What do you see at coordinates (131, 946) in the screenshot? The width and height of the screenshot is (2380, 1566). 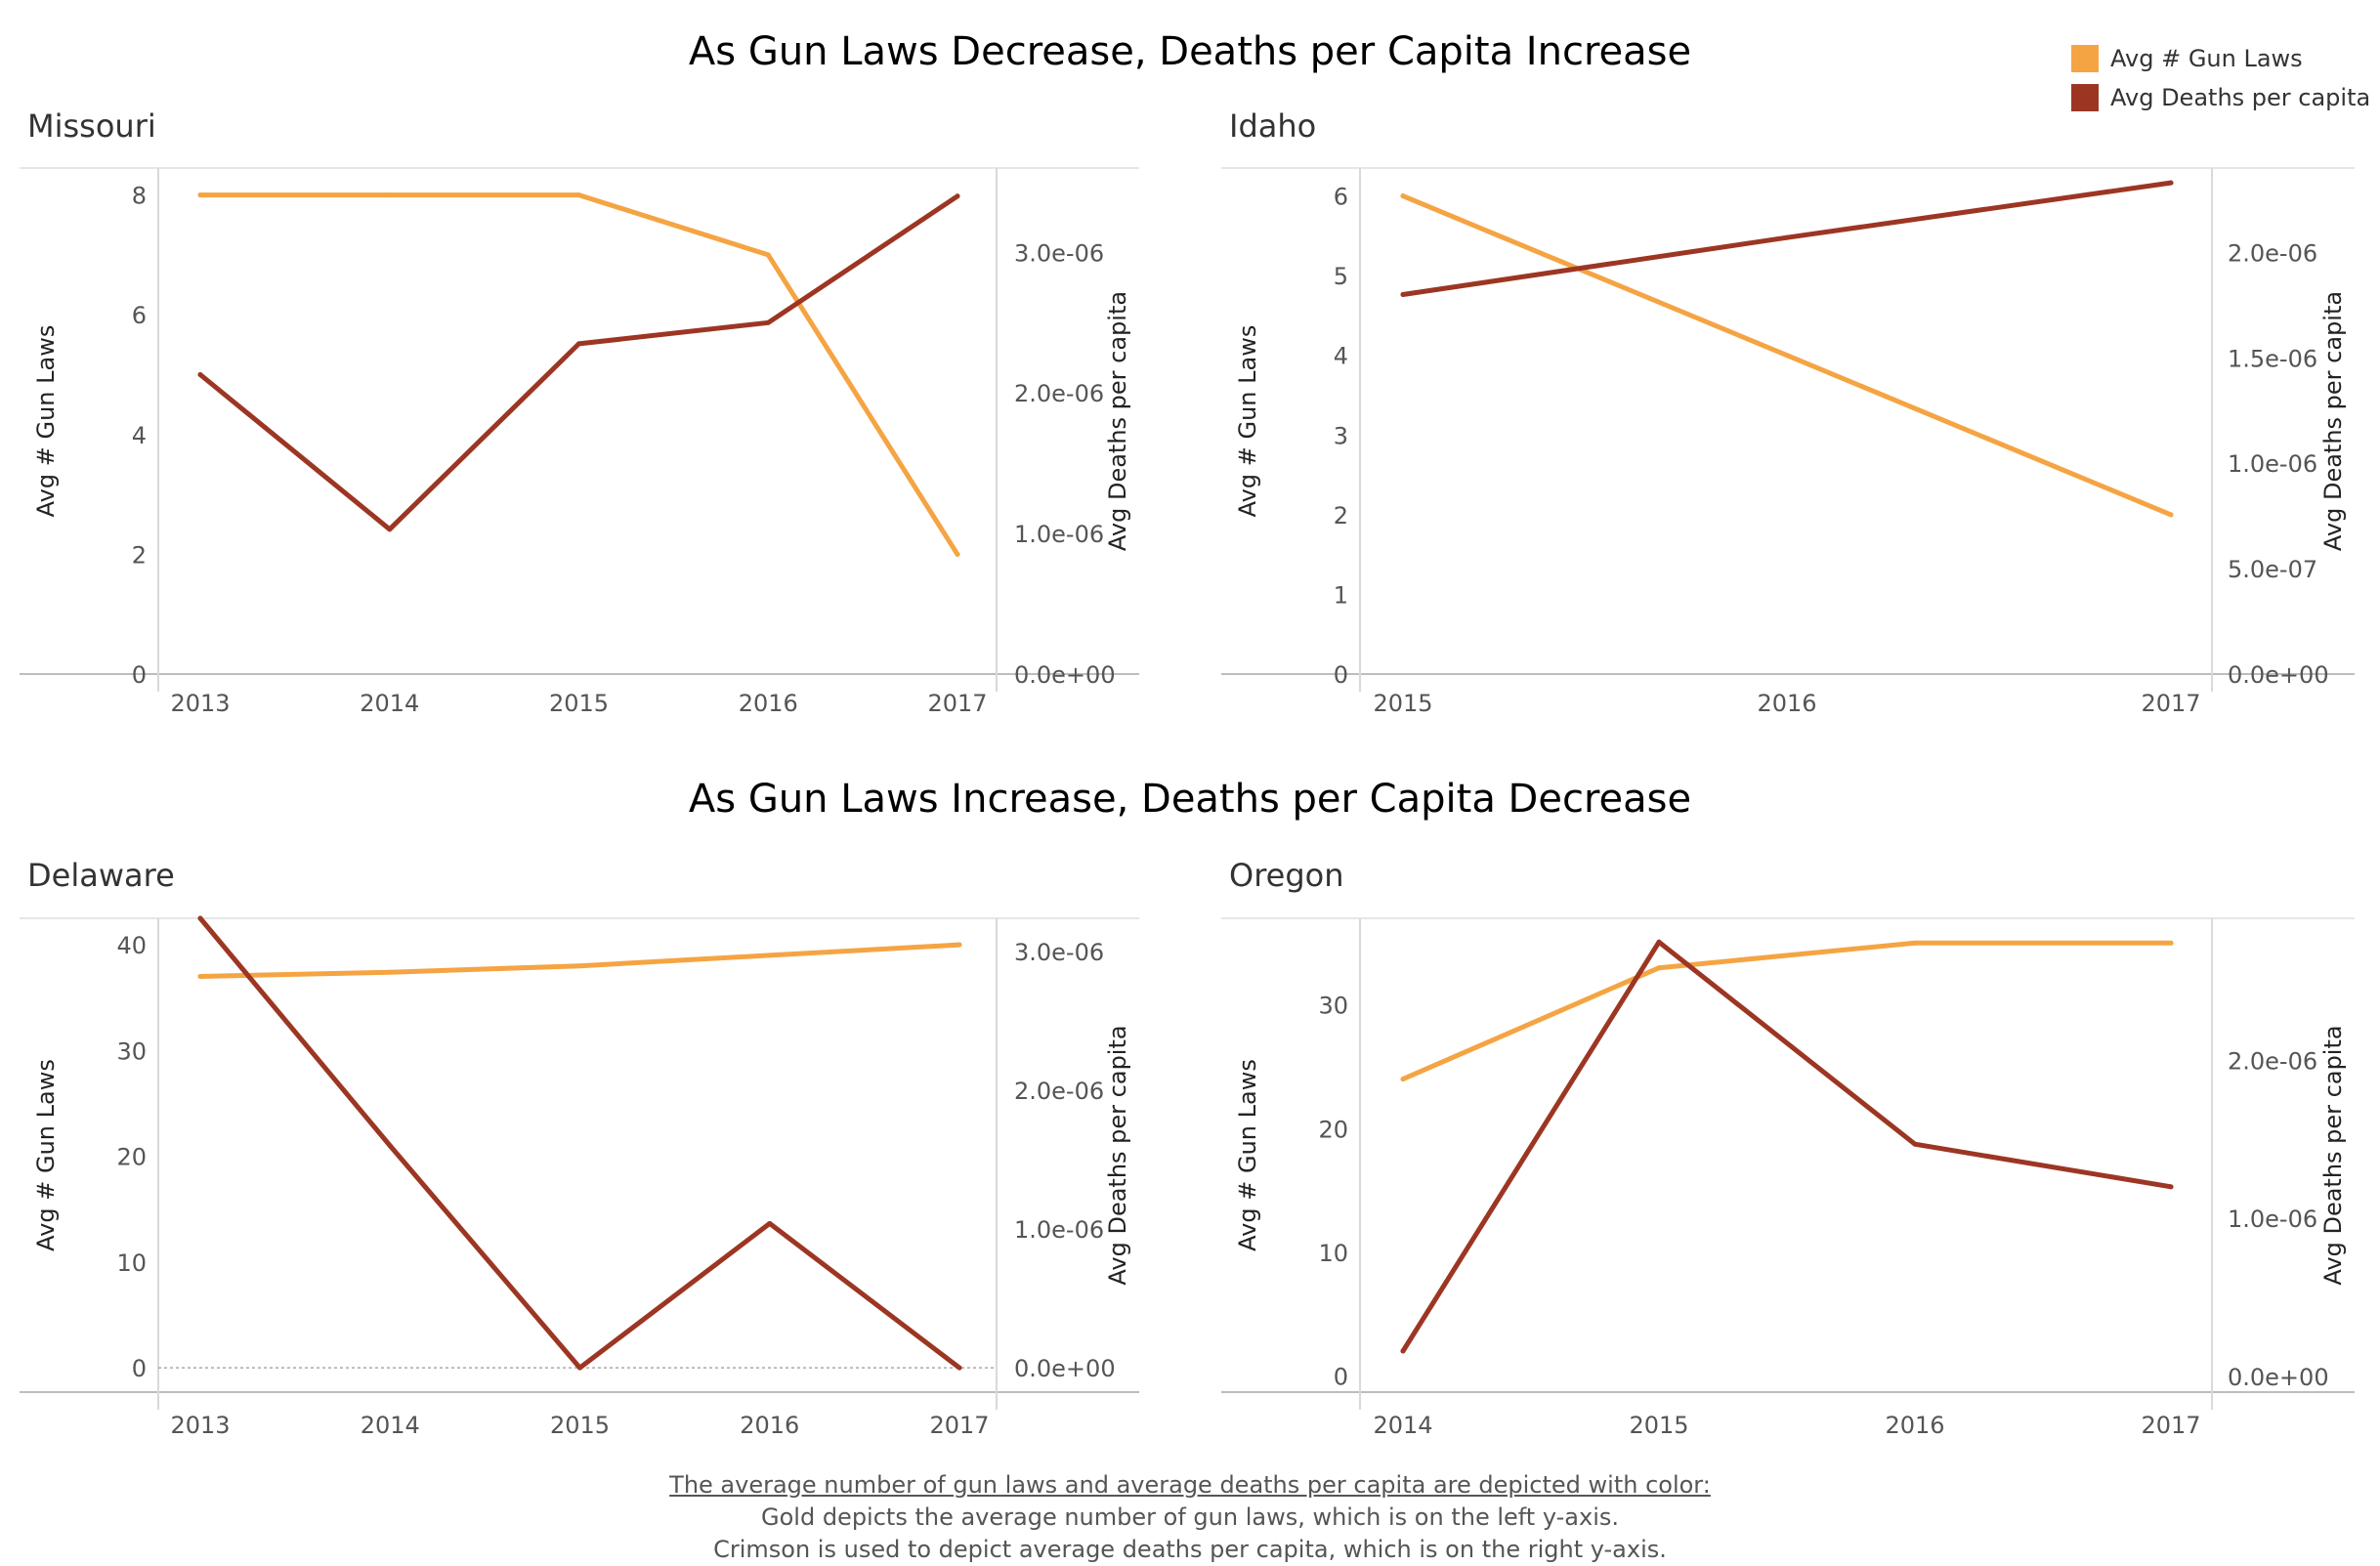 I see `y-tick-left-label: 40` at bounding box center [131, 946].